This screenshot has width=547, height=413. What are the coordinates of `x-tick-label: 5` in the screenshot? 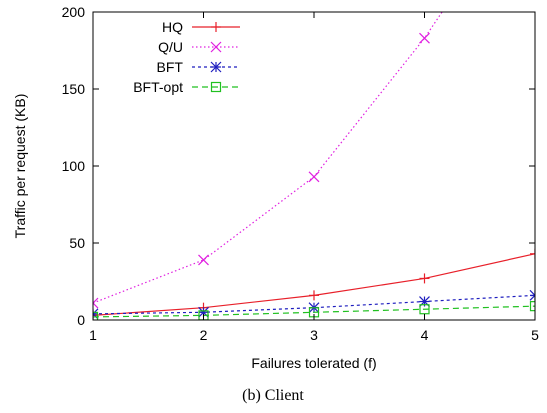 It's located at (535, 335).